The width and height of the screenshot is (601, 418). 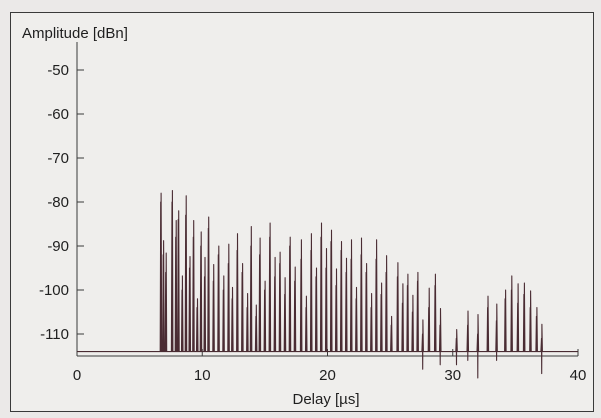 What do you see at coordinates (578, 375) in the screenshot?
I see `x-tick-label: 40` at bounding box center [578, 375].